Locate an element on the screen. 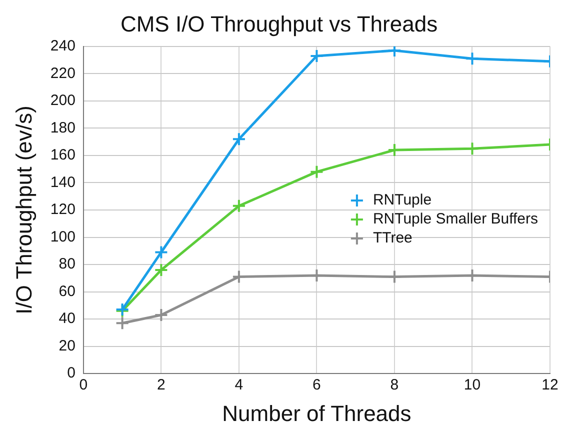  y-tick-label: 240 is located at coordinates (63, 46).